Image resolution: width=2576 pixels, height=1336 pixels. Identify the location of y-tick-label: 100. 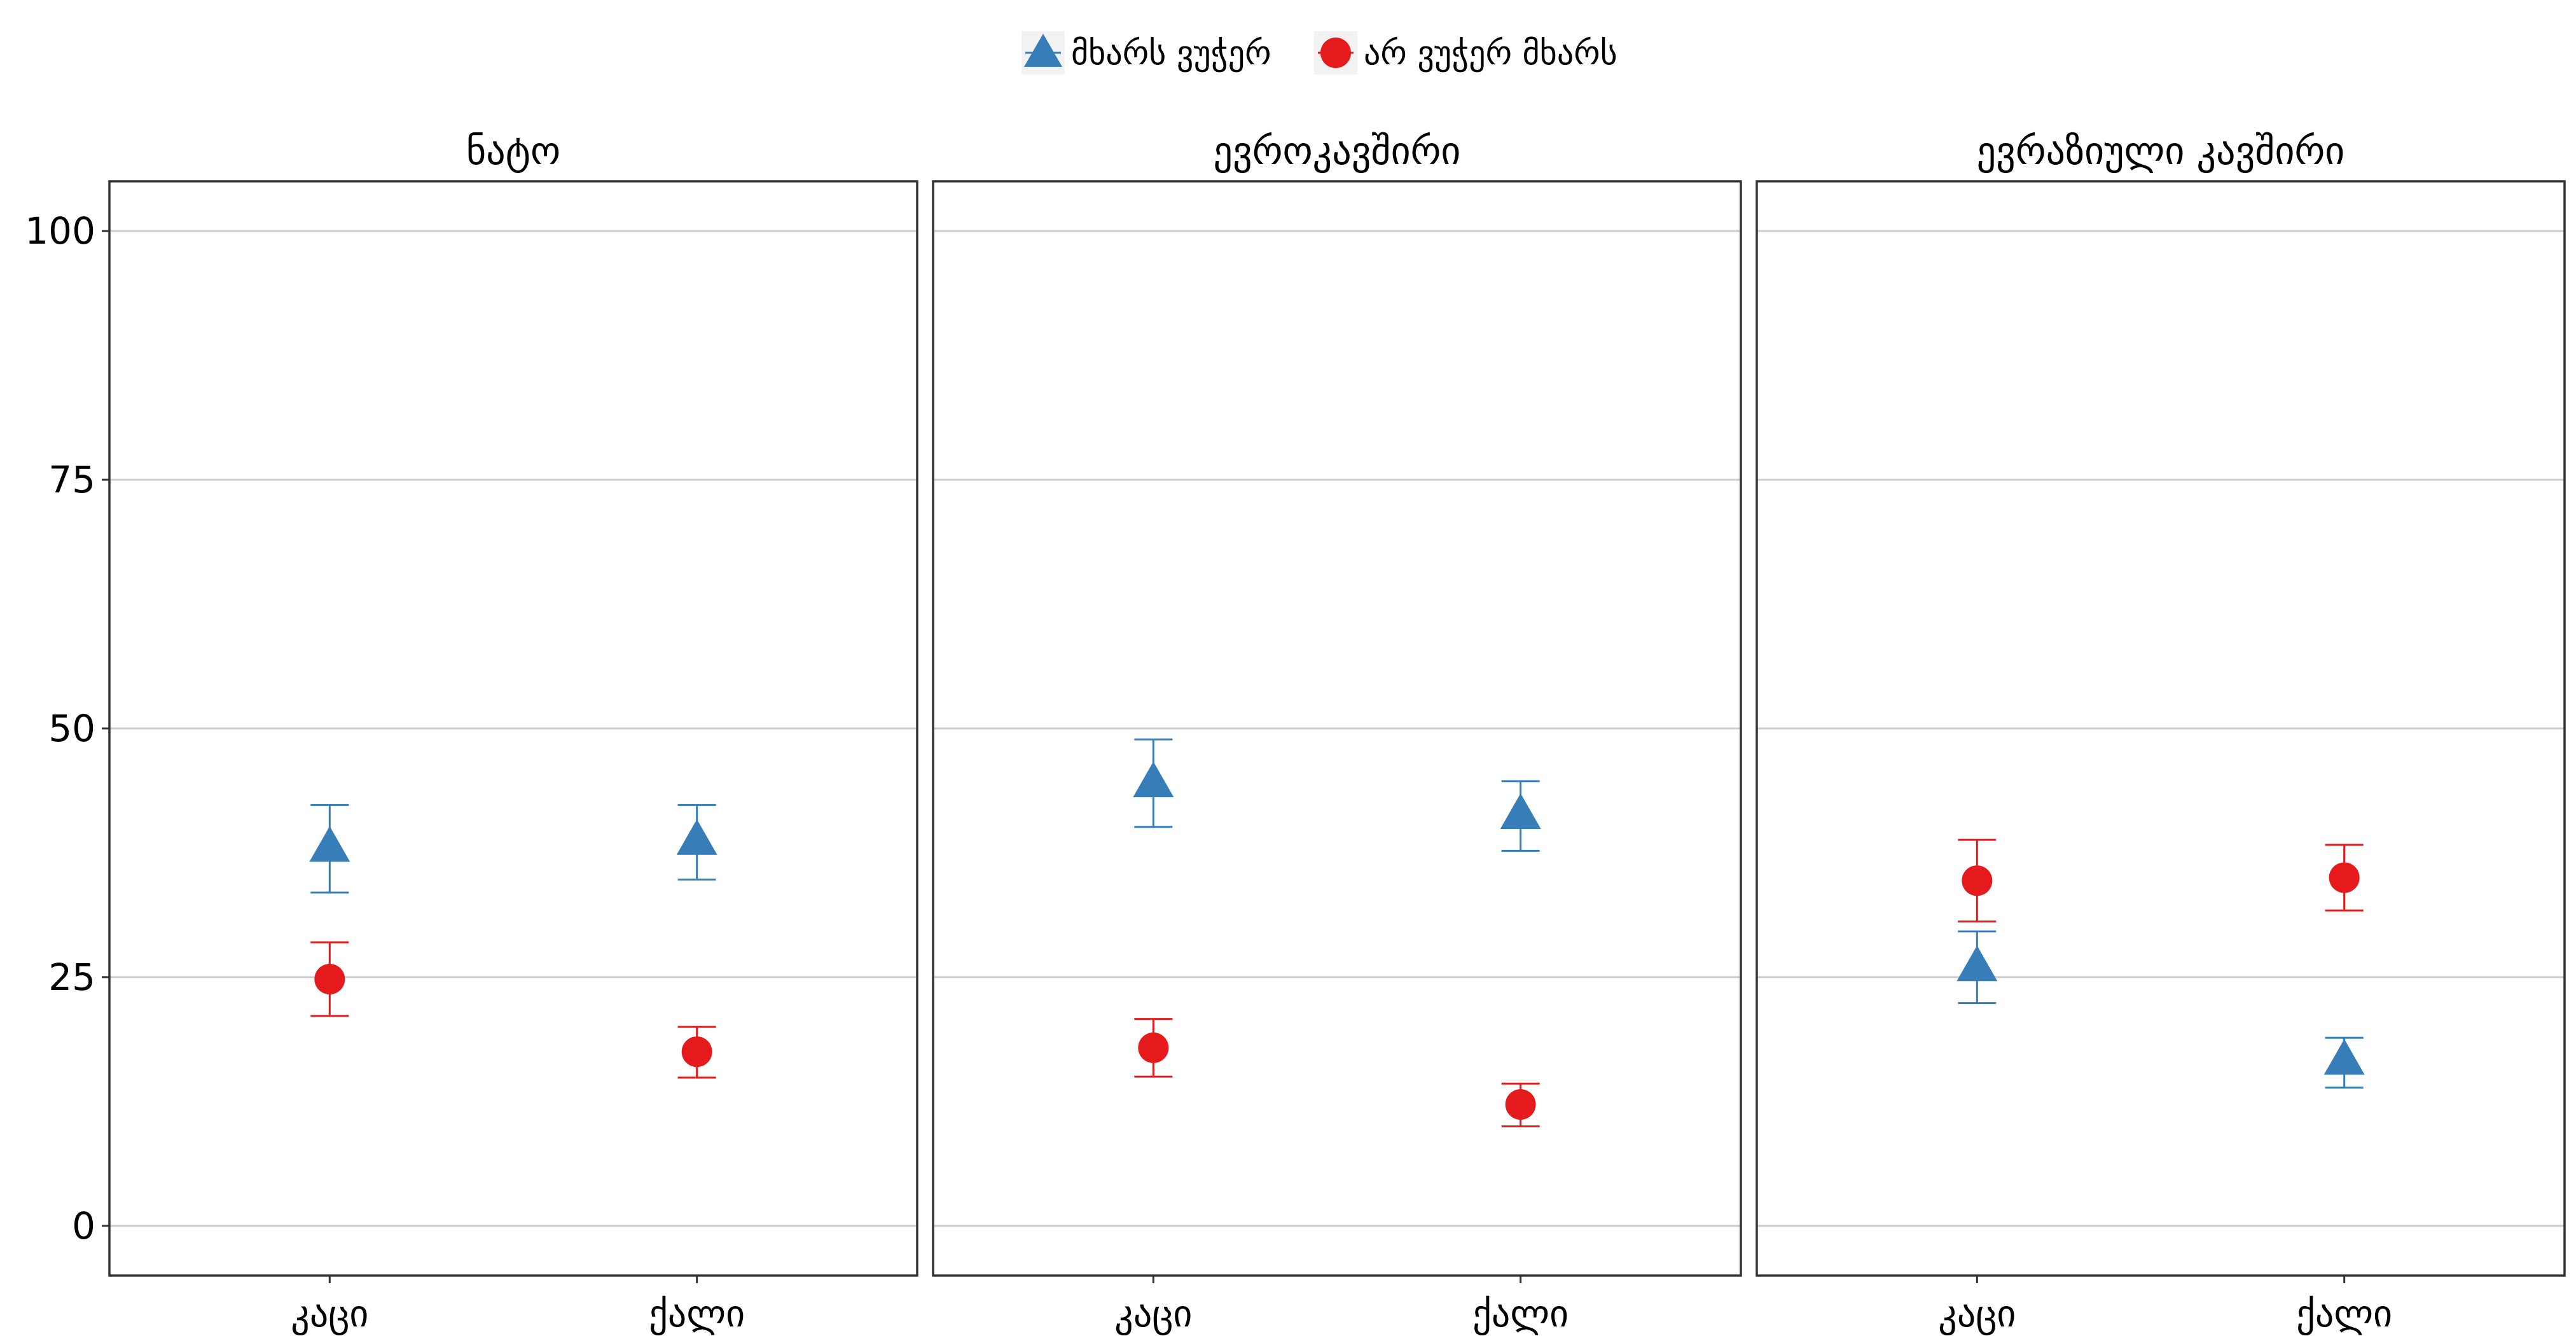
(60, 231).